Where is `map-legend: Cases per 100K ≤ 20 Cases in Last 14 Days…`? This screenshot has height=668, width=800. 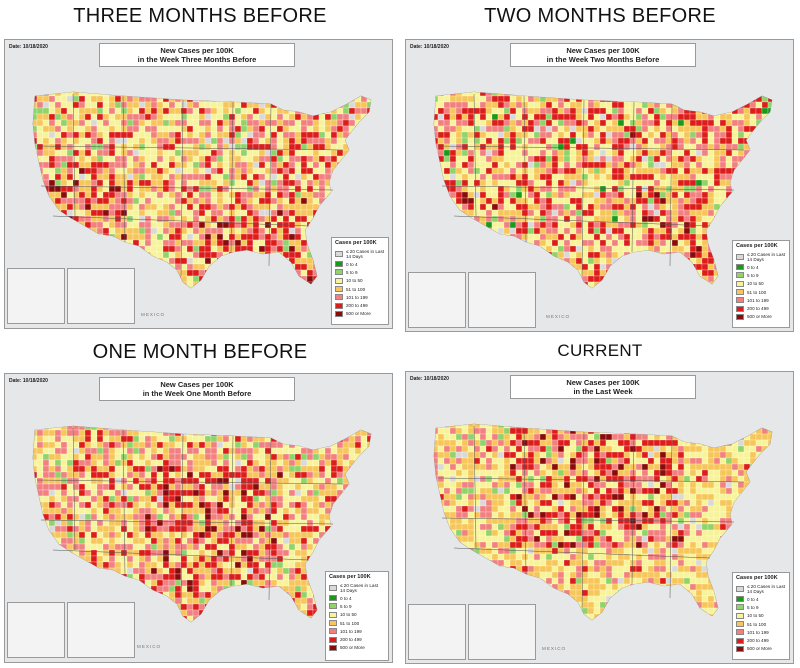
map-legend: Cases per 100K ≤ 20 Cases in Last 14 Days… is located at coordinates (360, 281).